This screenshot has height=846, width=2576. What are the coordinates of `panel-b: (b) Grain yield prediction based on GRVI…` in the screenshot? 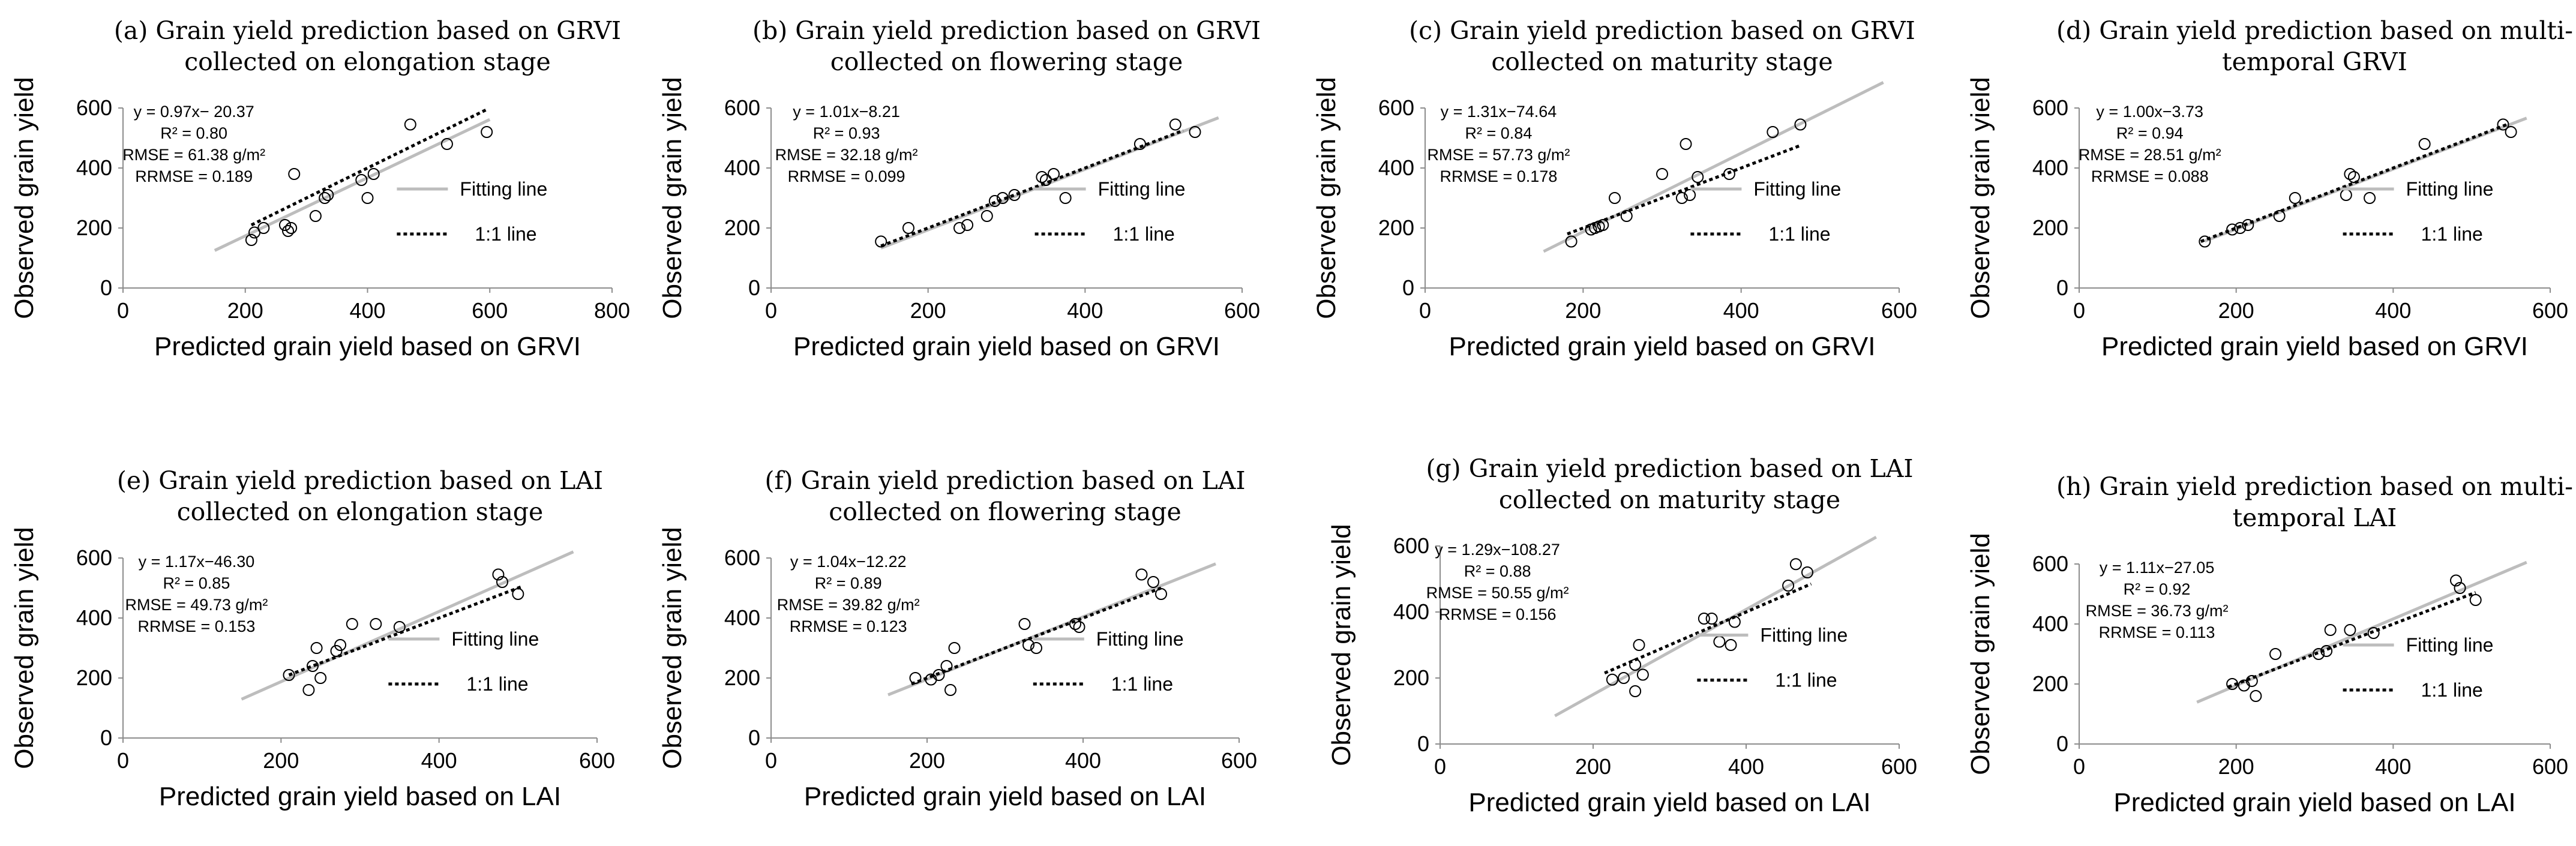 It's located at (959, 188).